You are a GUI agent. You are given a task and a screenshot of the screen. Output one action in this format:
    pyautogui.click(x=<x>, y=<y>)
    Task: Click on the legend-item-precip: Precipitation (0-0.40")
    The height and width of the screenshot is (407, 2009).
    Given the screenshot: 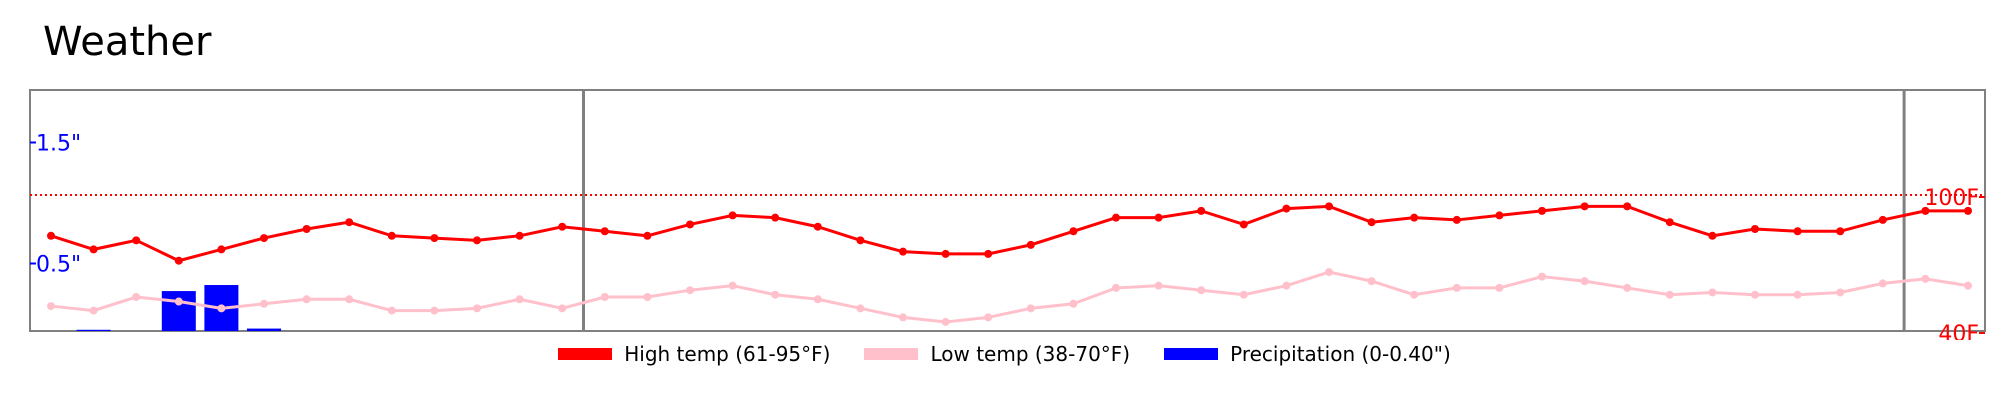 What is the action you would take?
    pyautogui.click(x=1307, y=354)
    